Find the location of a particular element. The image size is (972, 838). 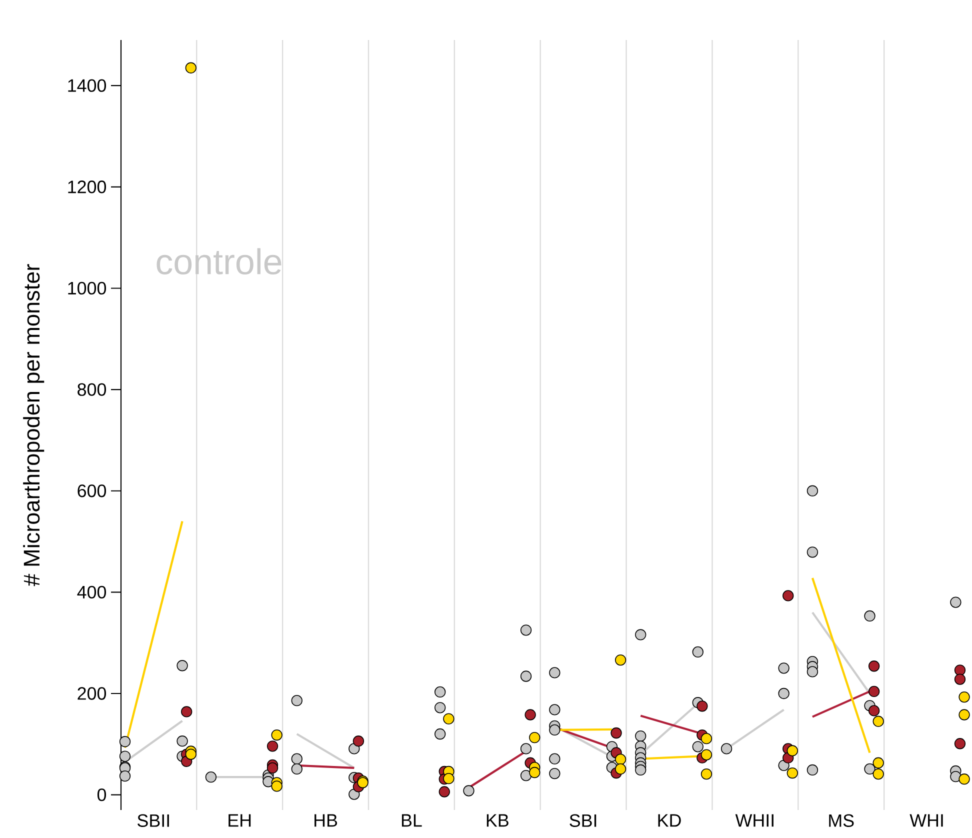

y-tick-label: 400 is located at coordinates (91, 592).